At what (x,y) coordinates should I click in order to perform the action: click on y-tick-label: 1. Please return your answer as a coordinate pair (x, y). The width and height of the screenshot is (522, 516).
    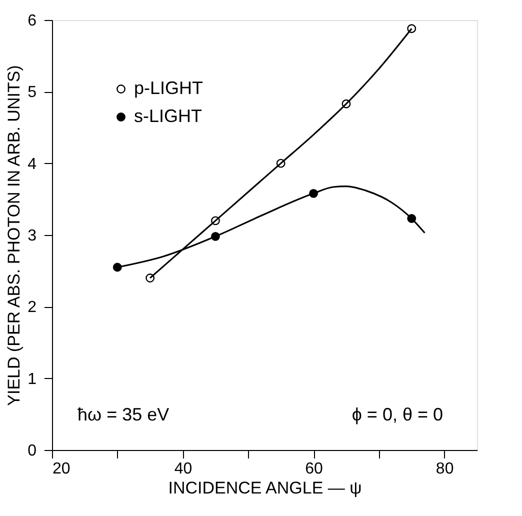
    Looking at the image, I should click on (32, 379).